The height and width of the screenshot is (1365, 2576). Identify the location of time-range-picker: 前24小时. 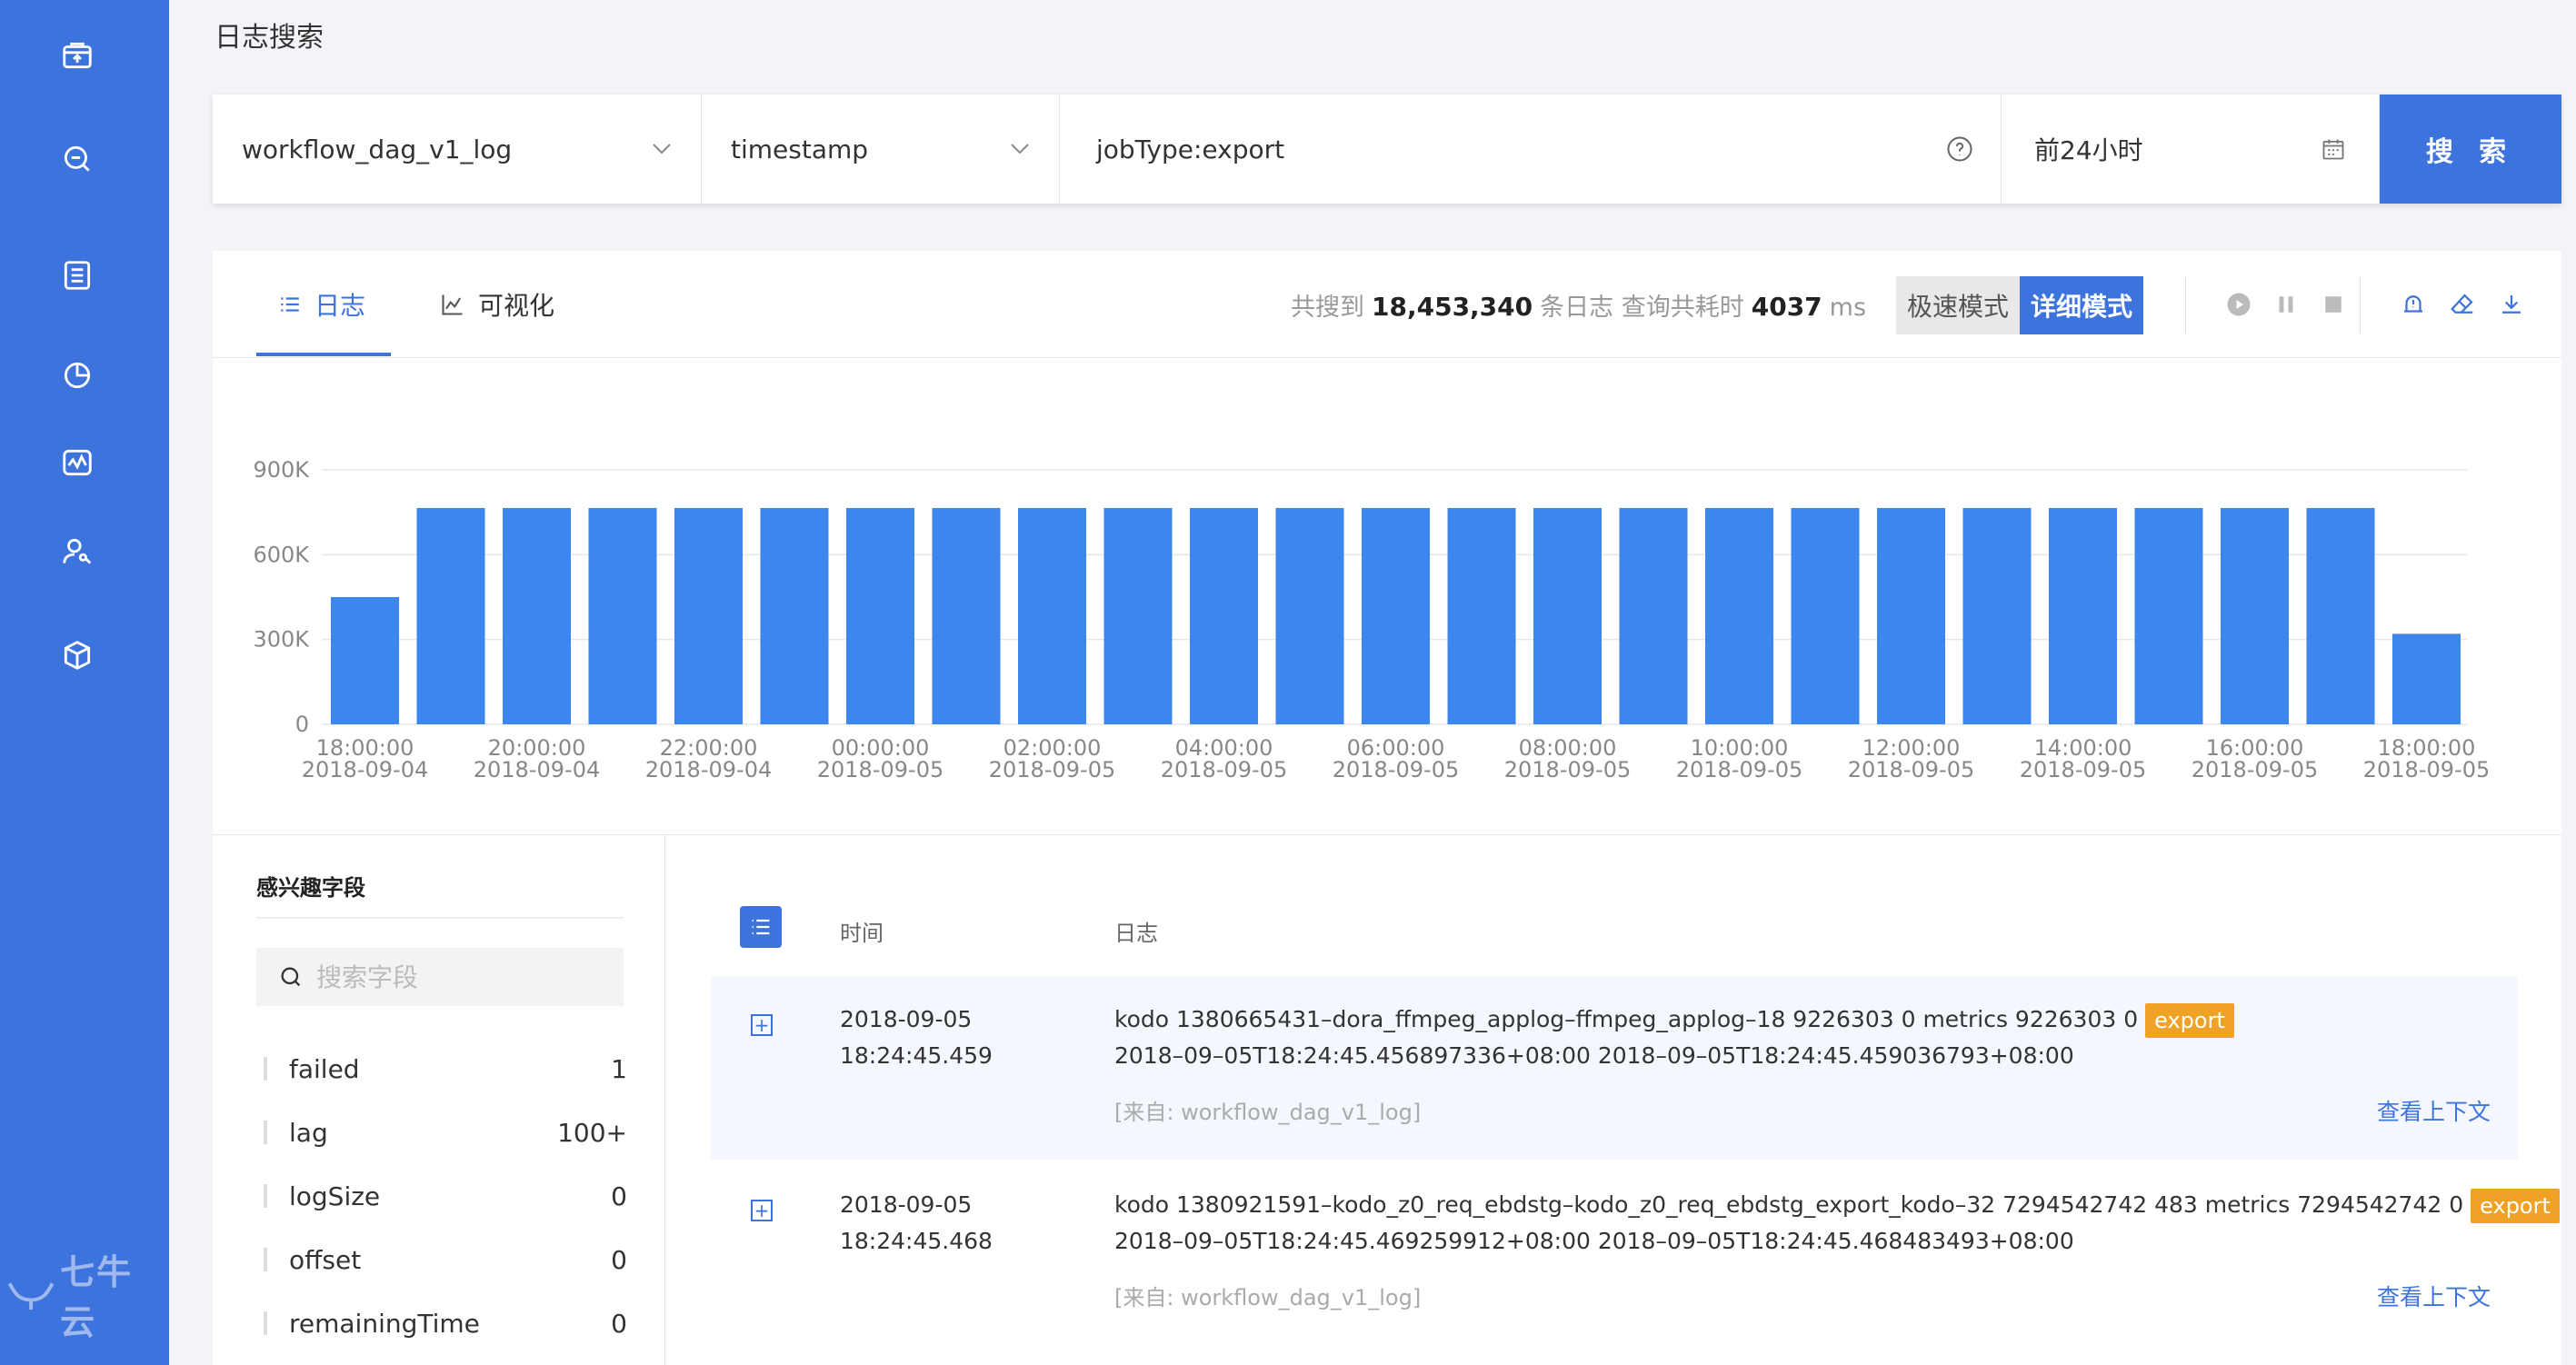
(2191, 150).